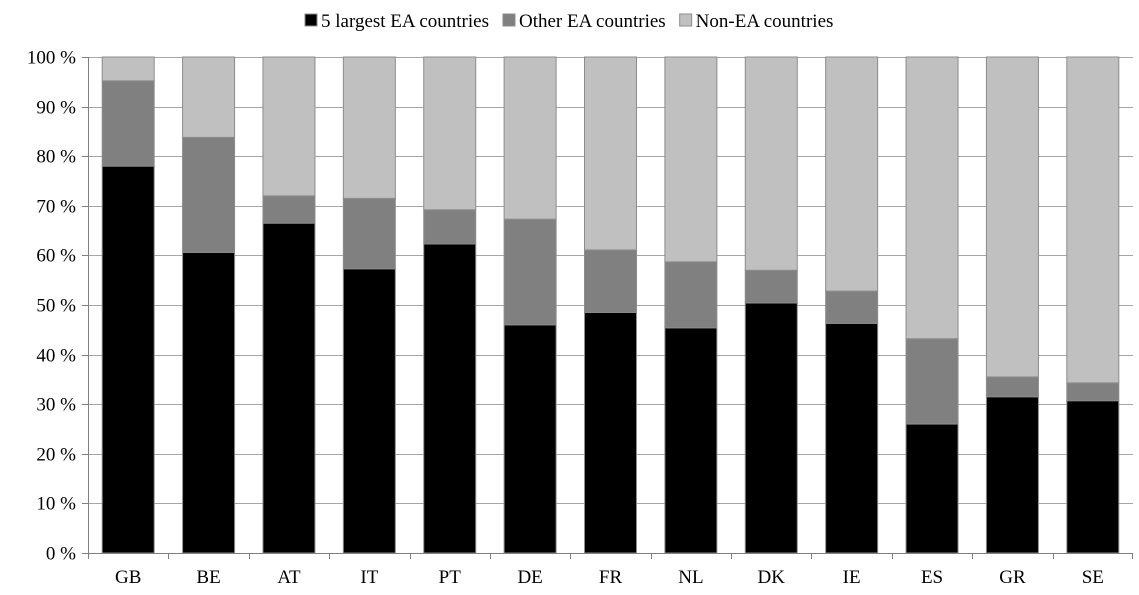 The image size is (1139, 595). Describe the element at coordinates (56, 256) in the screenshot. I see `y-tick-label: 60 %` at that location.